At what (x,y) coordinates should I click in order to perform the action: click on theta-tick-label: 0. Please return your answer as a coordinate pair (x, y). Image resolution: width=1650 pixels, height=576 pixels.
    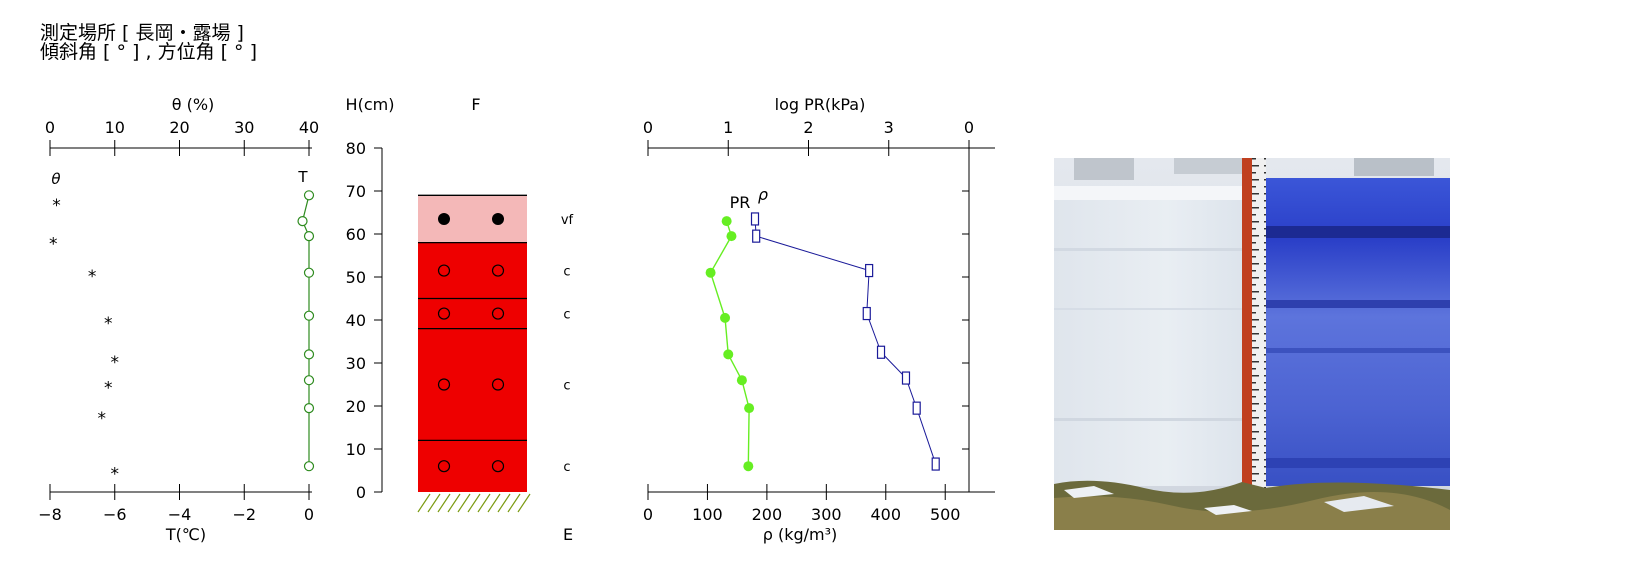
    Looking at the image, I should click on (50, 127).